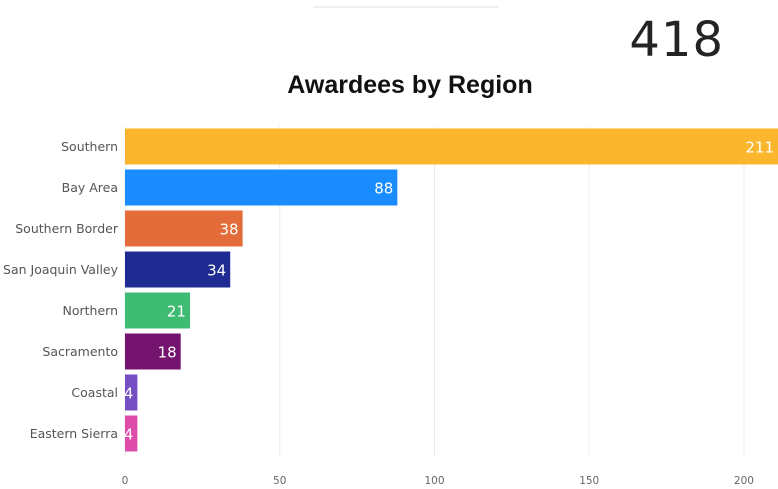 This screenshot has height=489, width=778. I want to click on category-label: Northern, so click(91, 310).